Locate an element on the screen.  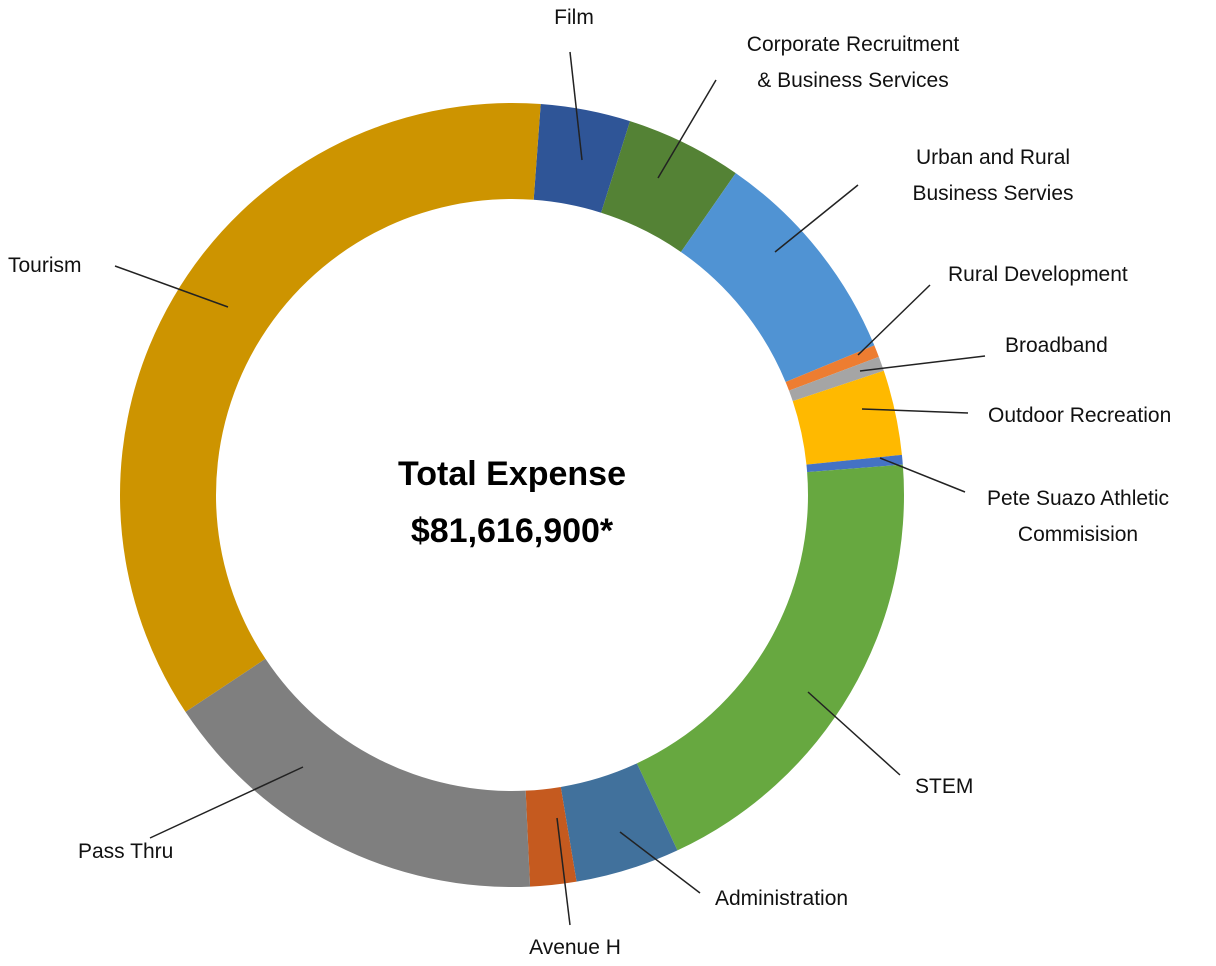
center-title: Total Expense is located at coordinates (512, 474).